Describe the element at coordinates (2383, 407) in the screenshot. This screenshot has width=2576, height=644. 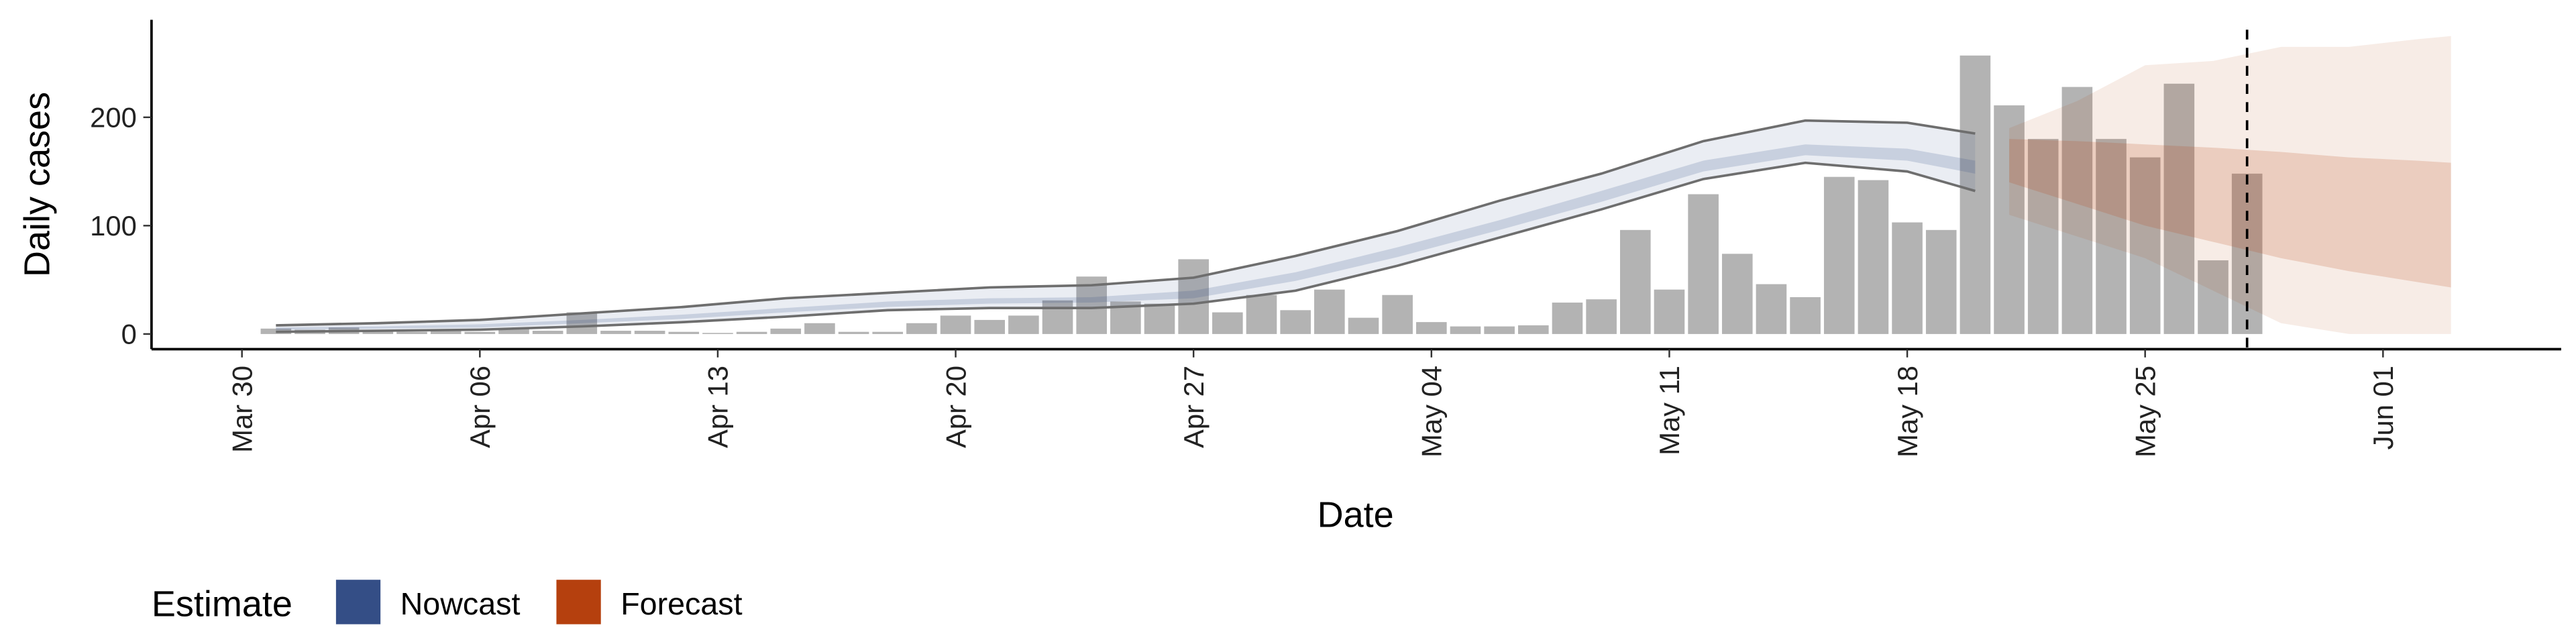
I see `x-tick-label: Jun 01` at that location.